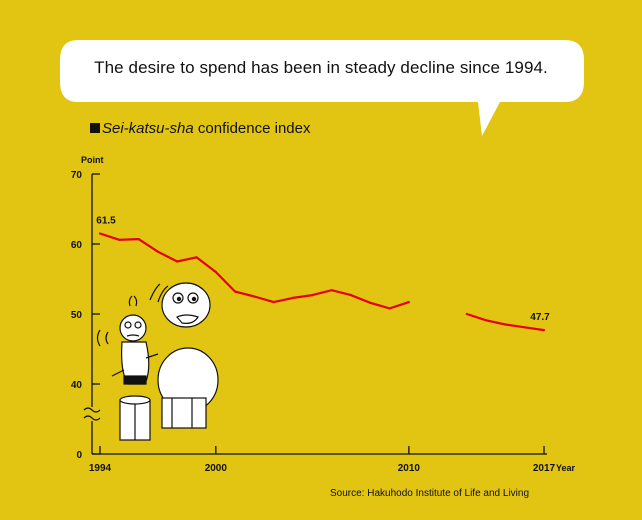  What do you see at coordinates (79, 455) in the screenshot?
I see `y-tick-label: 0` at bounding box center [79, 455].